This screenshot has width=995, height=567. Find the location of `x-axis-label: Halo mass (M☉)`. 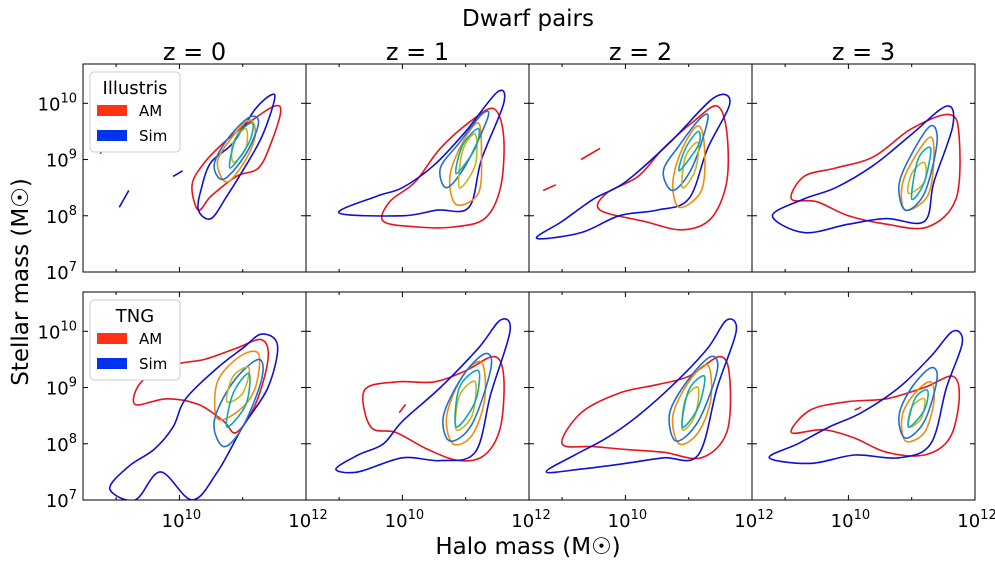

x-axis-label: Halo mass (M☉) is located at coordinates (527, 547).